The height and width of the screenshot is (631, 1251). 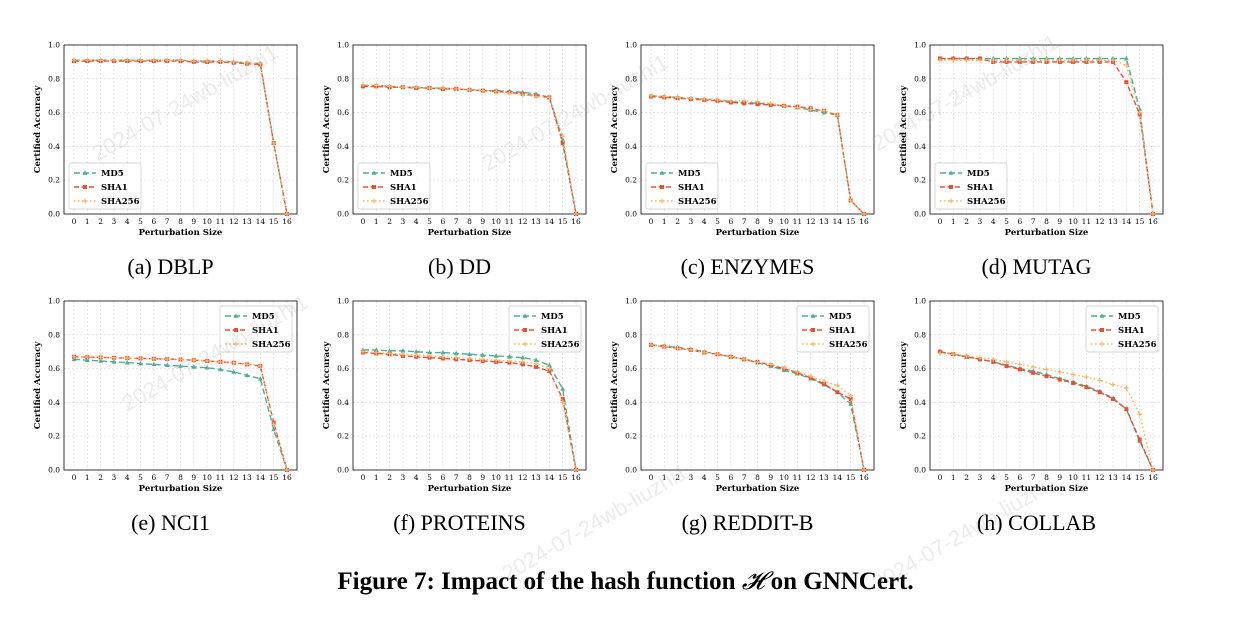 What do you see at coordinates (180, 385) in the screenshot?
I see `plot-frame` at bounding box center [180, 385].